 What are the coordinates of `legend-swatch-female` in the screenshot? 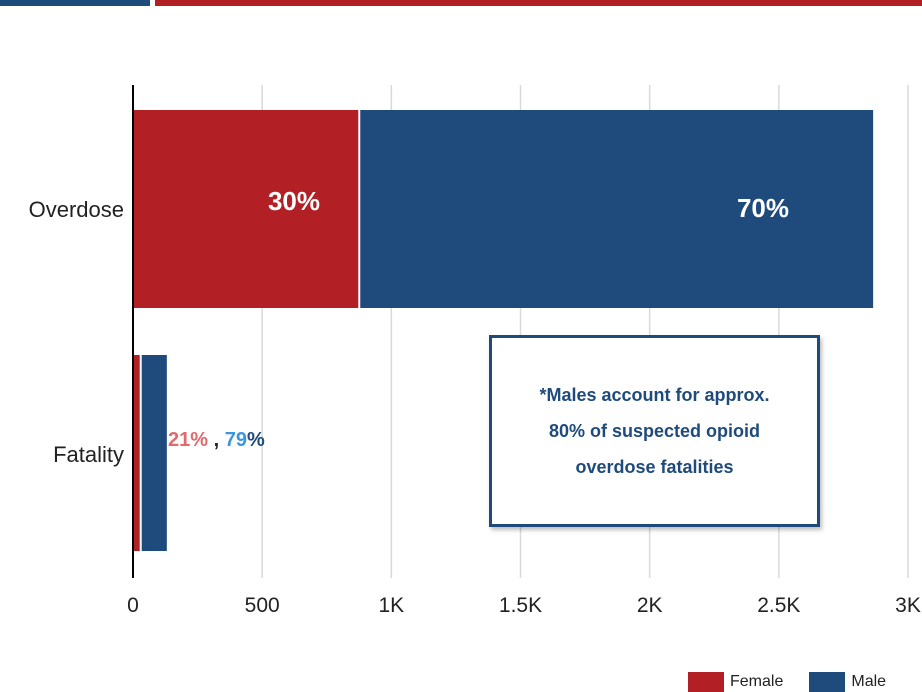 It's located at (706, 682).